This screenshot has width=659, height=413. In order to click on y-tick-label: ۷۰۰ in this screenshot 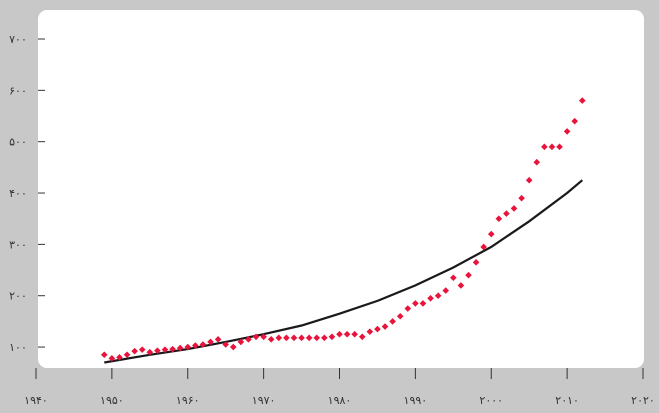, I will do `click(18, 39)`.